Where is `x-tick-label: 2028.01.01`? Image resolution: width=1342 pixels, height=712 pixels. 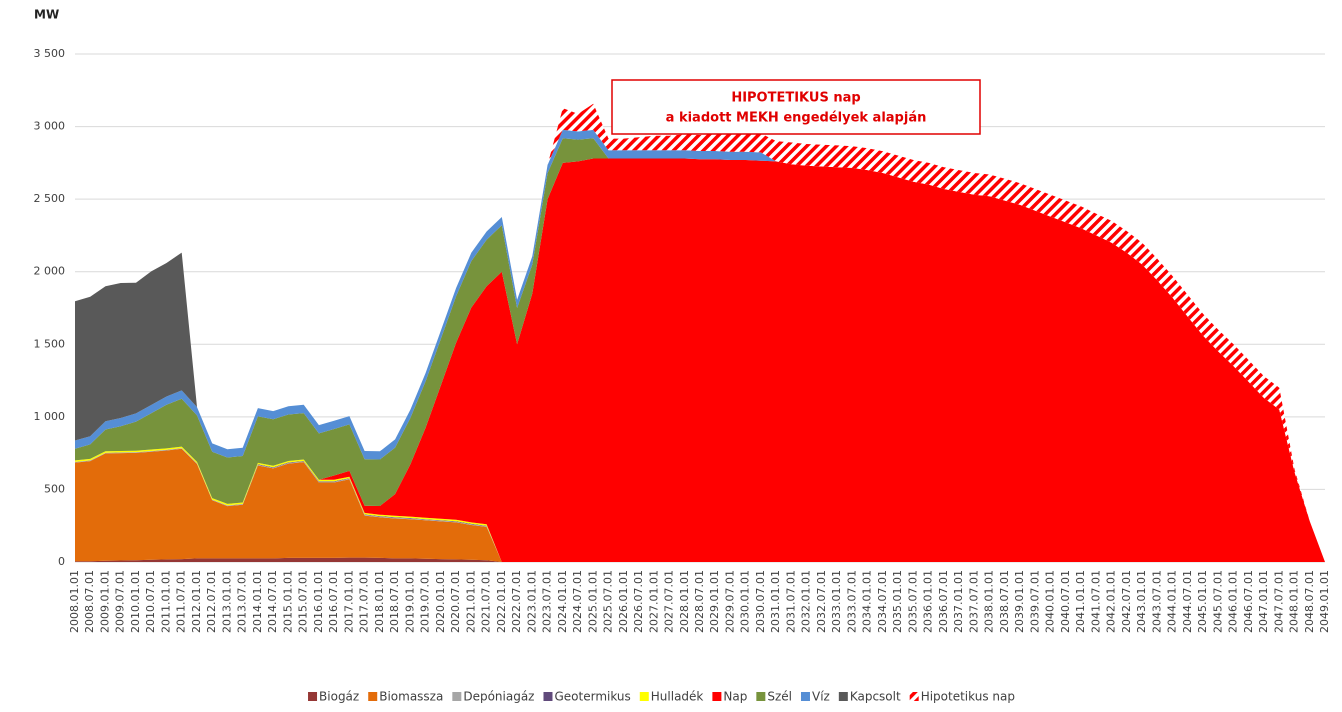
x-tick-label: 2028.01.01 is located at coordinates (684, 601).